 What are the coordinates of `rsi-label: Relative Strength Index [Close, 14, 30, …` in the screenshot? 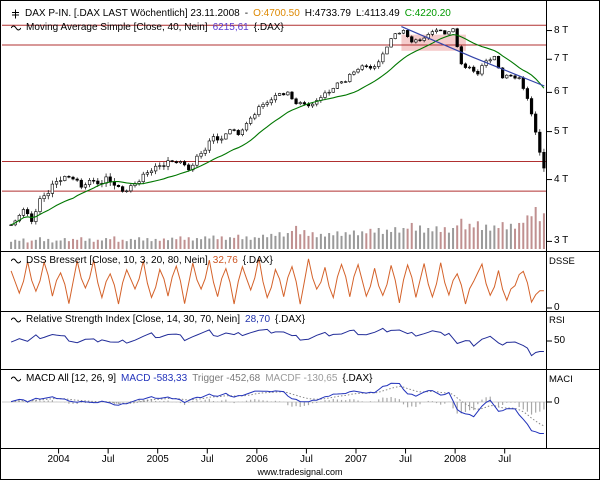 It's located at (133, 319).